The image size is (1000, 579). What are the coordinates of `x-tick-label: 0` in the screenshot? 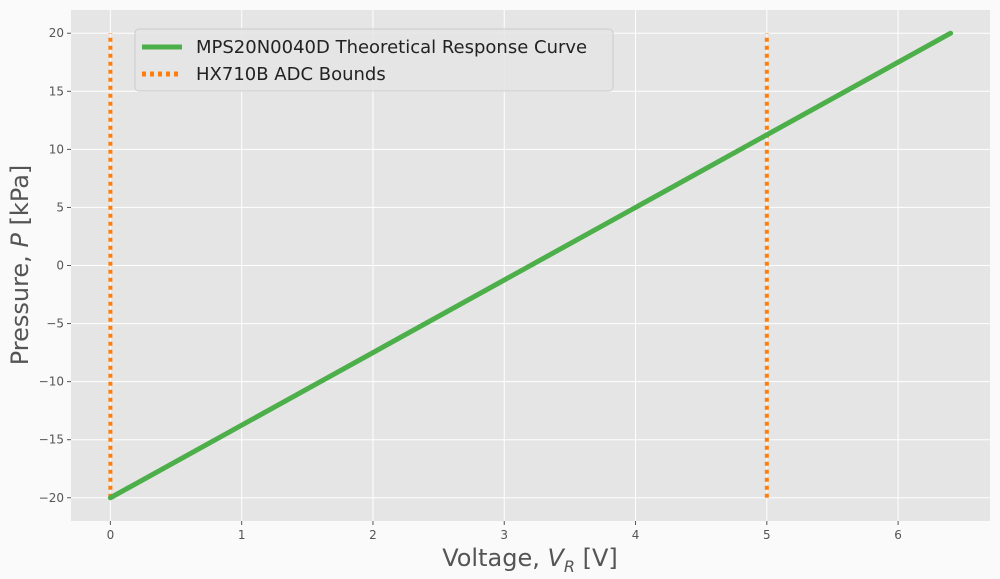 It's located at (111, 535).